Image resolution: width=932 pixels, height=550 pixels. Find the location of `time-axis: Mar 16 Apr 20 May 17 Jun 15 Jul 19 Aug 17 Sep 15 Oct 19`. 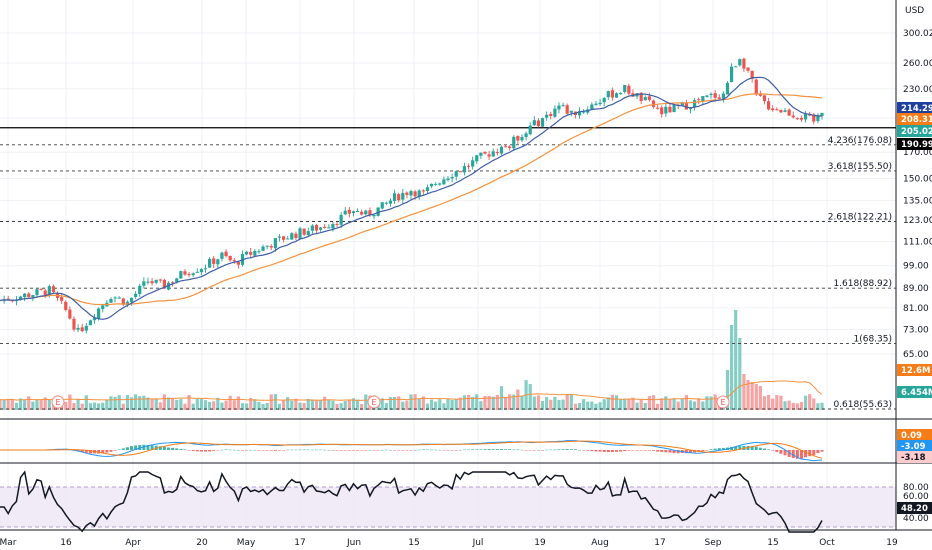

time-axis: Mar 16 Apr 20 May 17 Jun 15 Jul 19 Aug 17 Sep 15 Oct 19 is located at coordinates (449, 543).